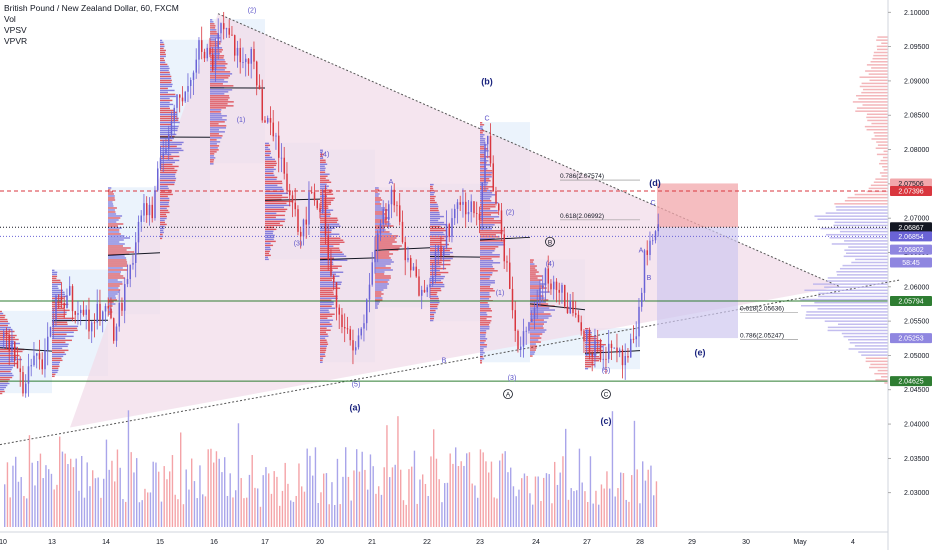  Describe the element at coordinates (697, 205) in the screenshot. I see `stop-loss-zone` at that location.